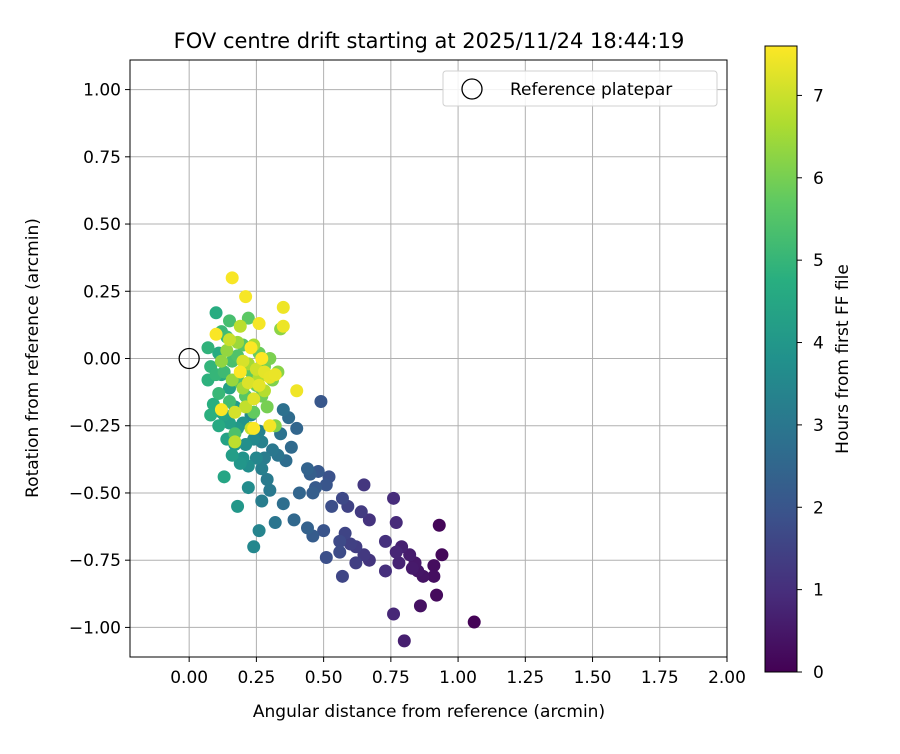 This screenshot has height=754, width=900. Describe the element at coordinates (458, 678) in the screenshot. I see `x-tick-label: 1.00` at that location.